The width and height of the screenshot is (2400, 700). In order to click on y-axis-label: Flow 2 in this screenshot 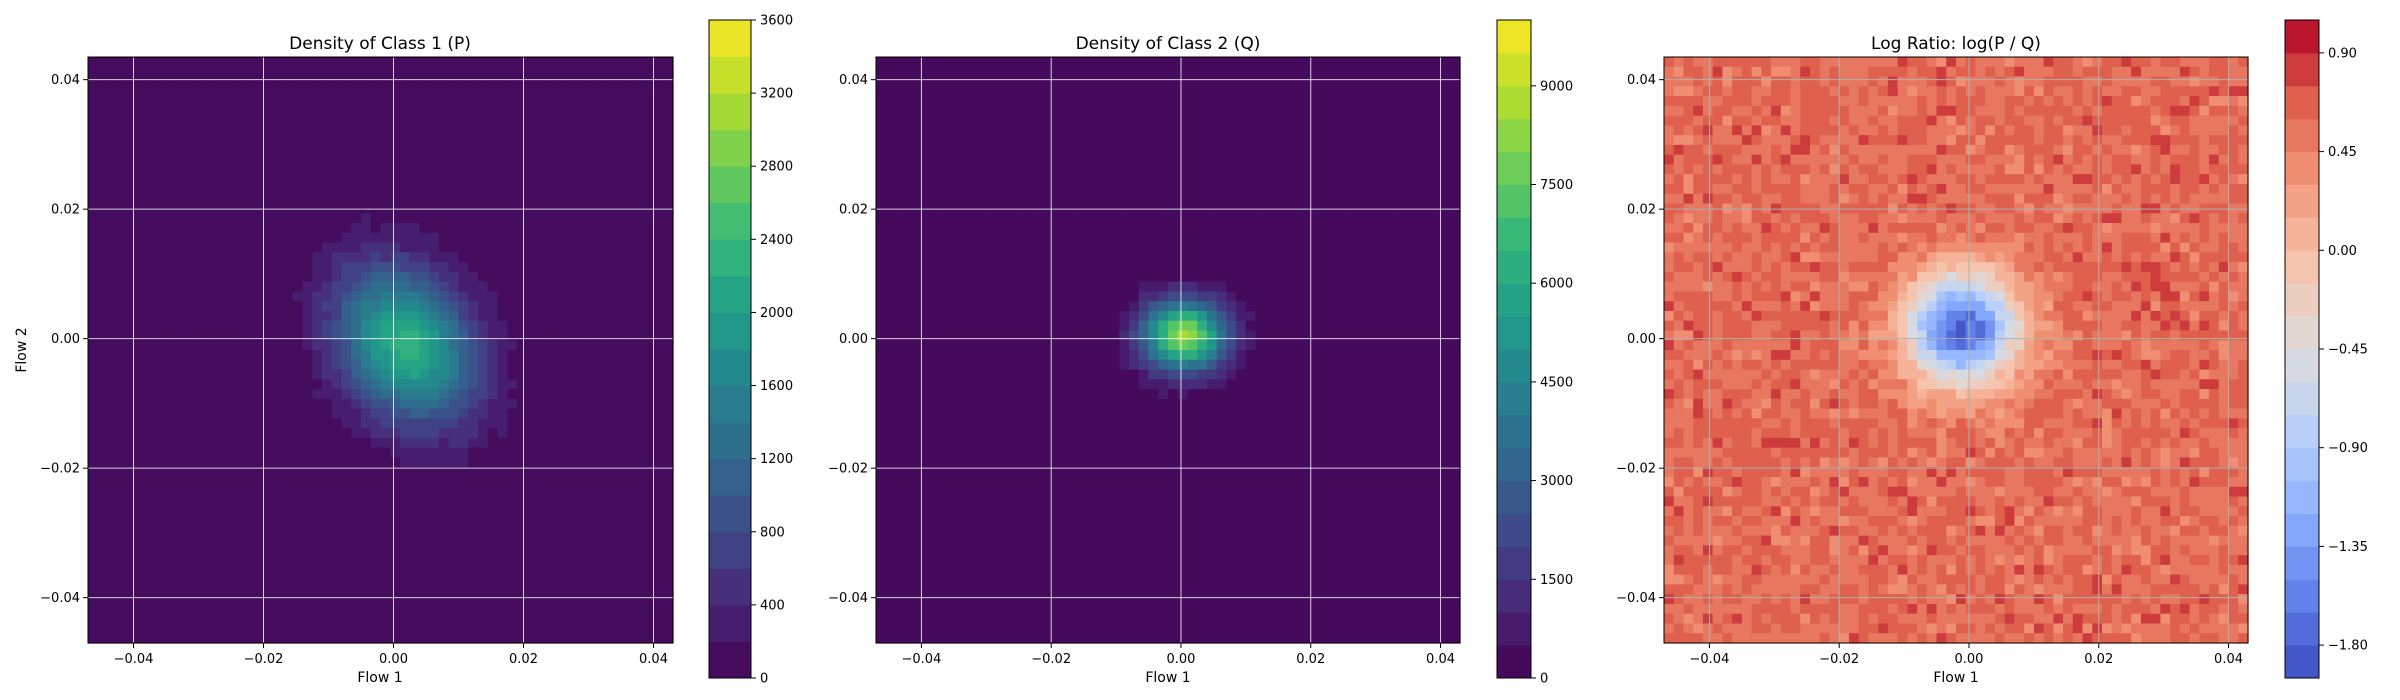, I will do `click(22, 349)`.